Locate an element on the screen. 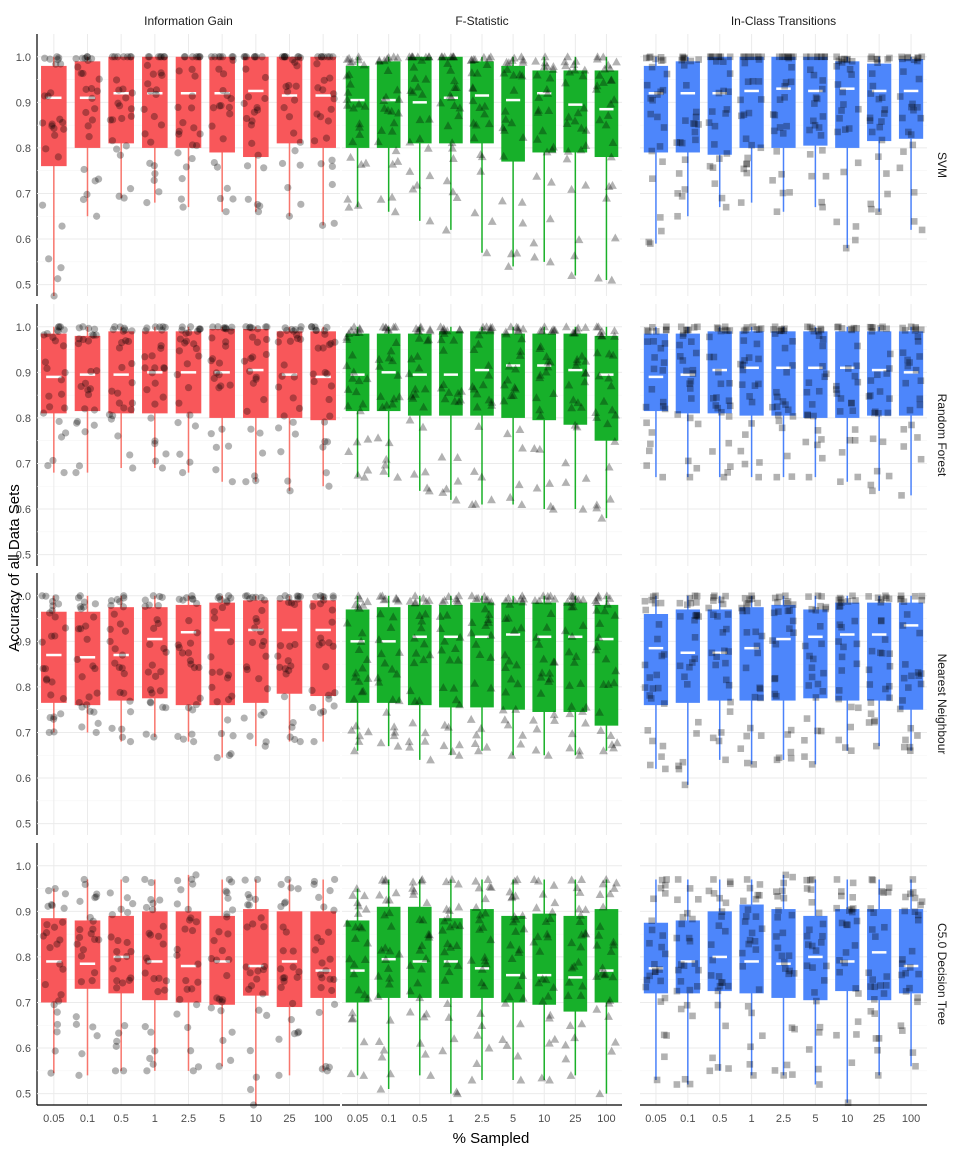 Image resolution: width=960 pixels, height=1152 pixels. y-tick-label: 0.7 is located at coordinates (23, 464).